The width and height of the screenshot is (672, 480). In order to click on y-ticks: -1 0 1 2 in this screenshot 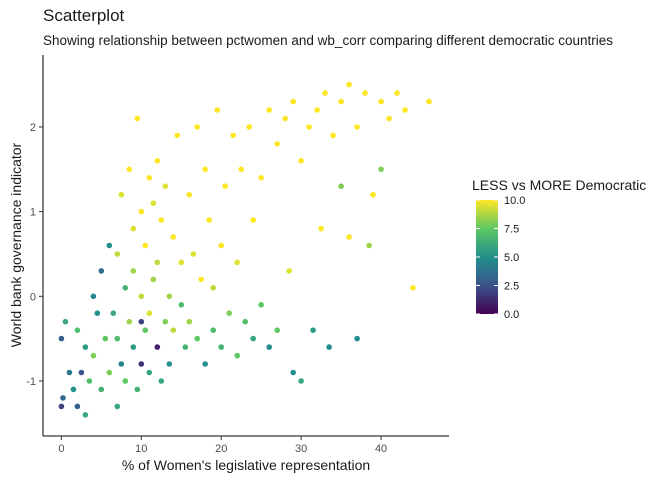, I will do `click(34, 255)`.